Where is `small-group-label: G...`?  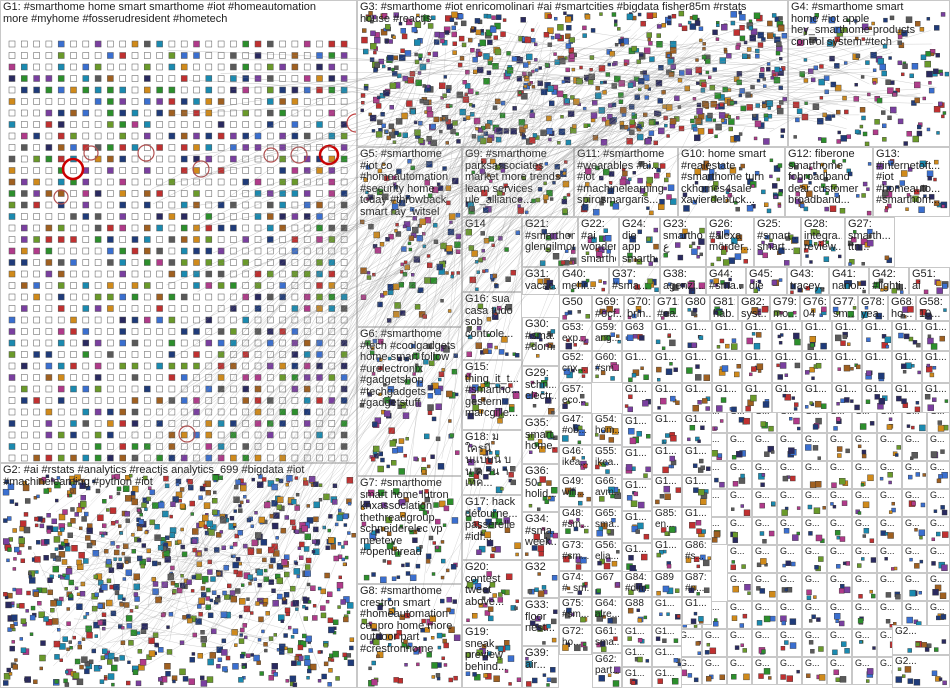 small-group-label: G... is located at coordinates (787, 663).